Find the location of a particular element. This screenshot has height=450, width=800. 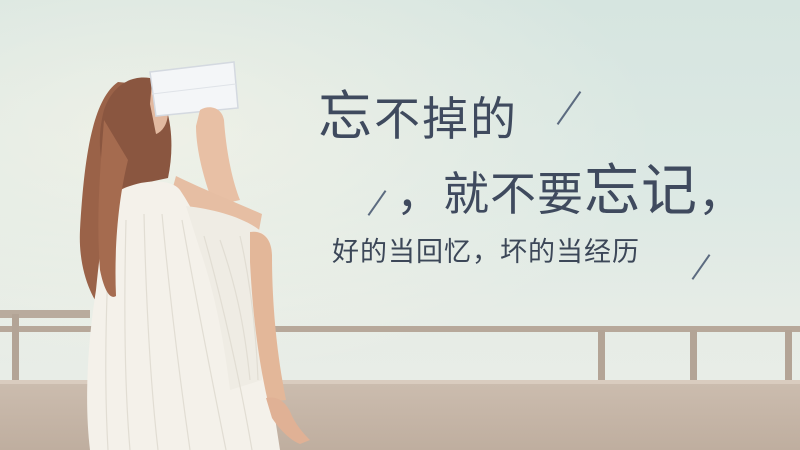

quote-line-2-text: 就不要 is located at coordinates (513, 194).